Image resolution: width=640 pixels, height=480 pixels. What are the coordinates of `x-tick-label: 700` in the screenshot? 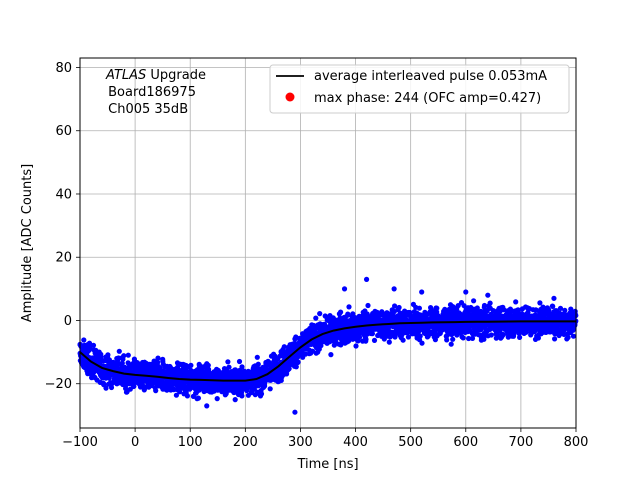 It's located at (520, 442).